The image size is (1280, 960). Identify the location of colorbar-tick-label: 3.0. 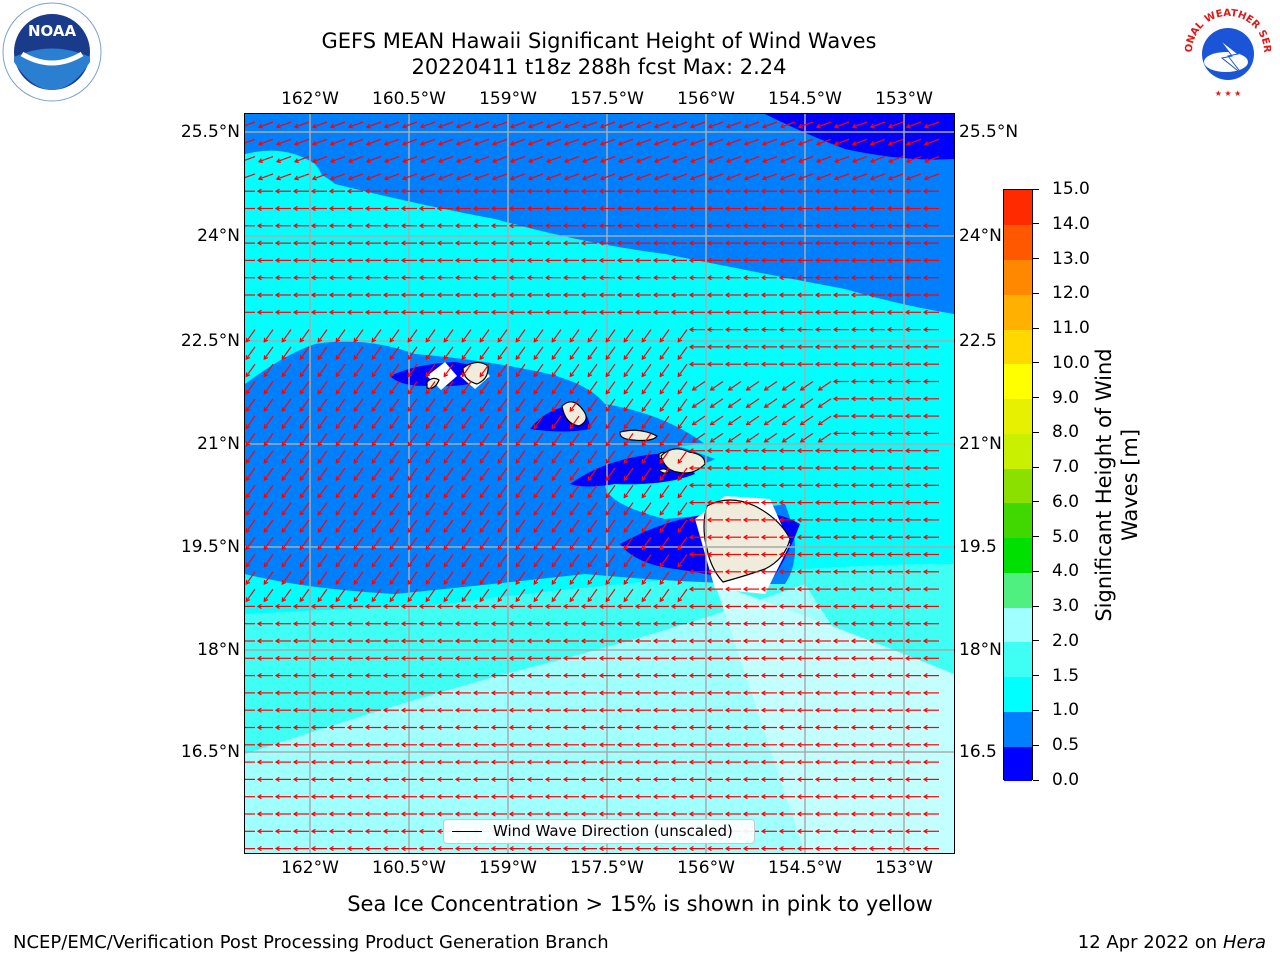
(1066, 606).